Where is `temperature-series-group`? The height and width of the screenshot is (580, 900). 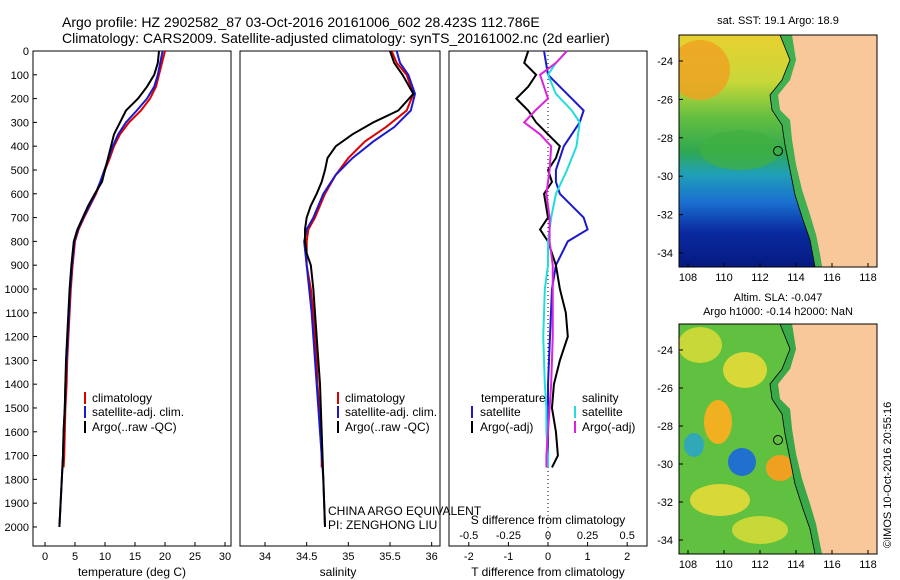
temperature-series-group is located at coordinates (112, 289).